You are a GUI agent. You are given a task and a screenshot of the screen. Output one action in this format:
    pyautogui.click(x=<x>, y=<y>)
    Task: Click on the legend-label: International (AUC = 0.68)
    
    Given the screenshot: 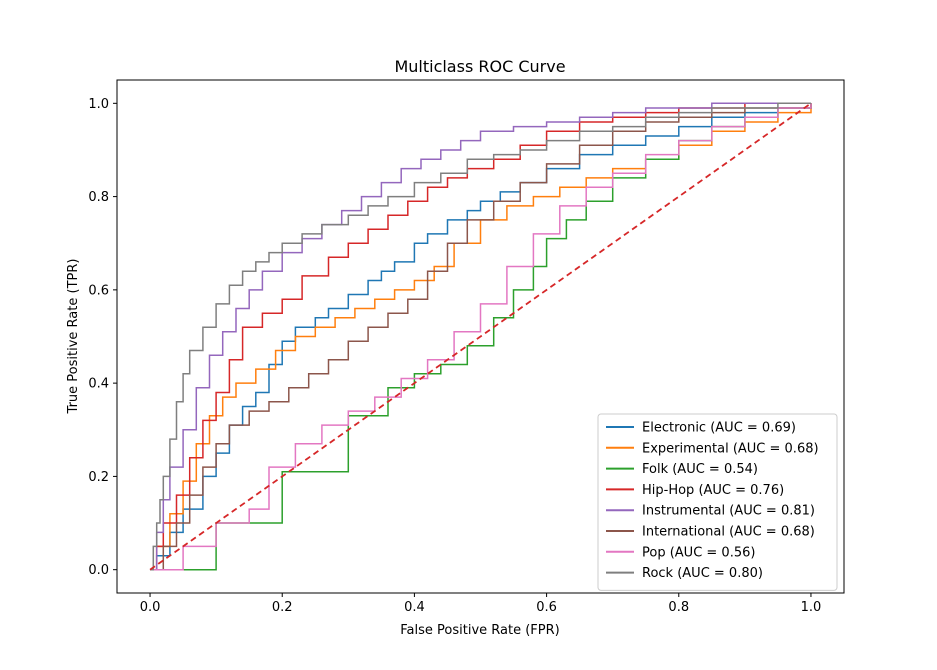 What is the action you would take?
    pyautogui.click(x=728, y=532)
    